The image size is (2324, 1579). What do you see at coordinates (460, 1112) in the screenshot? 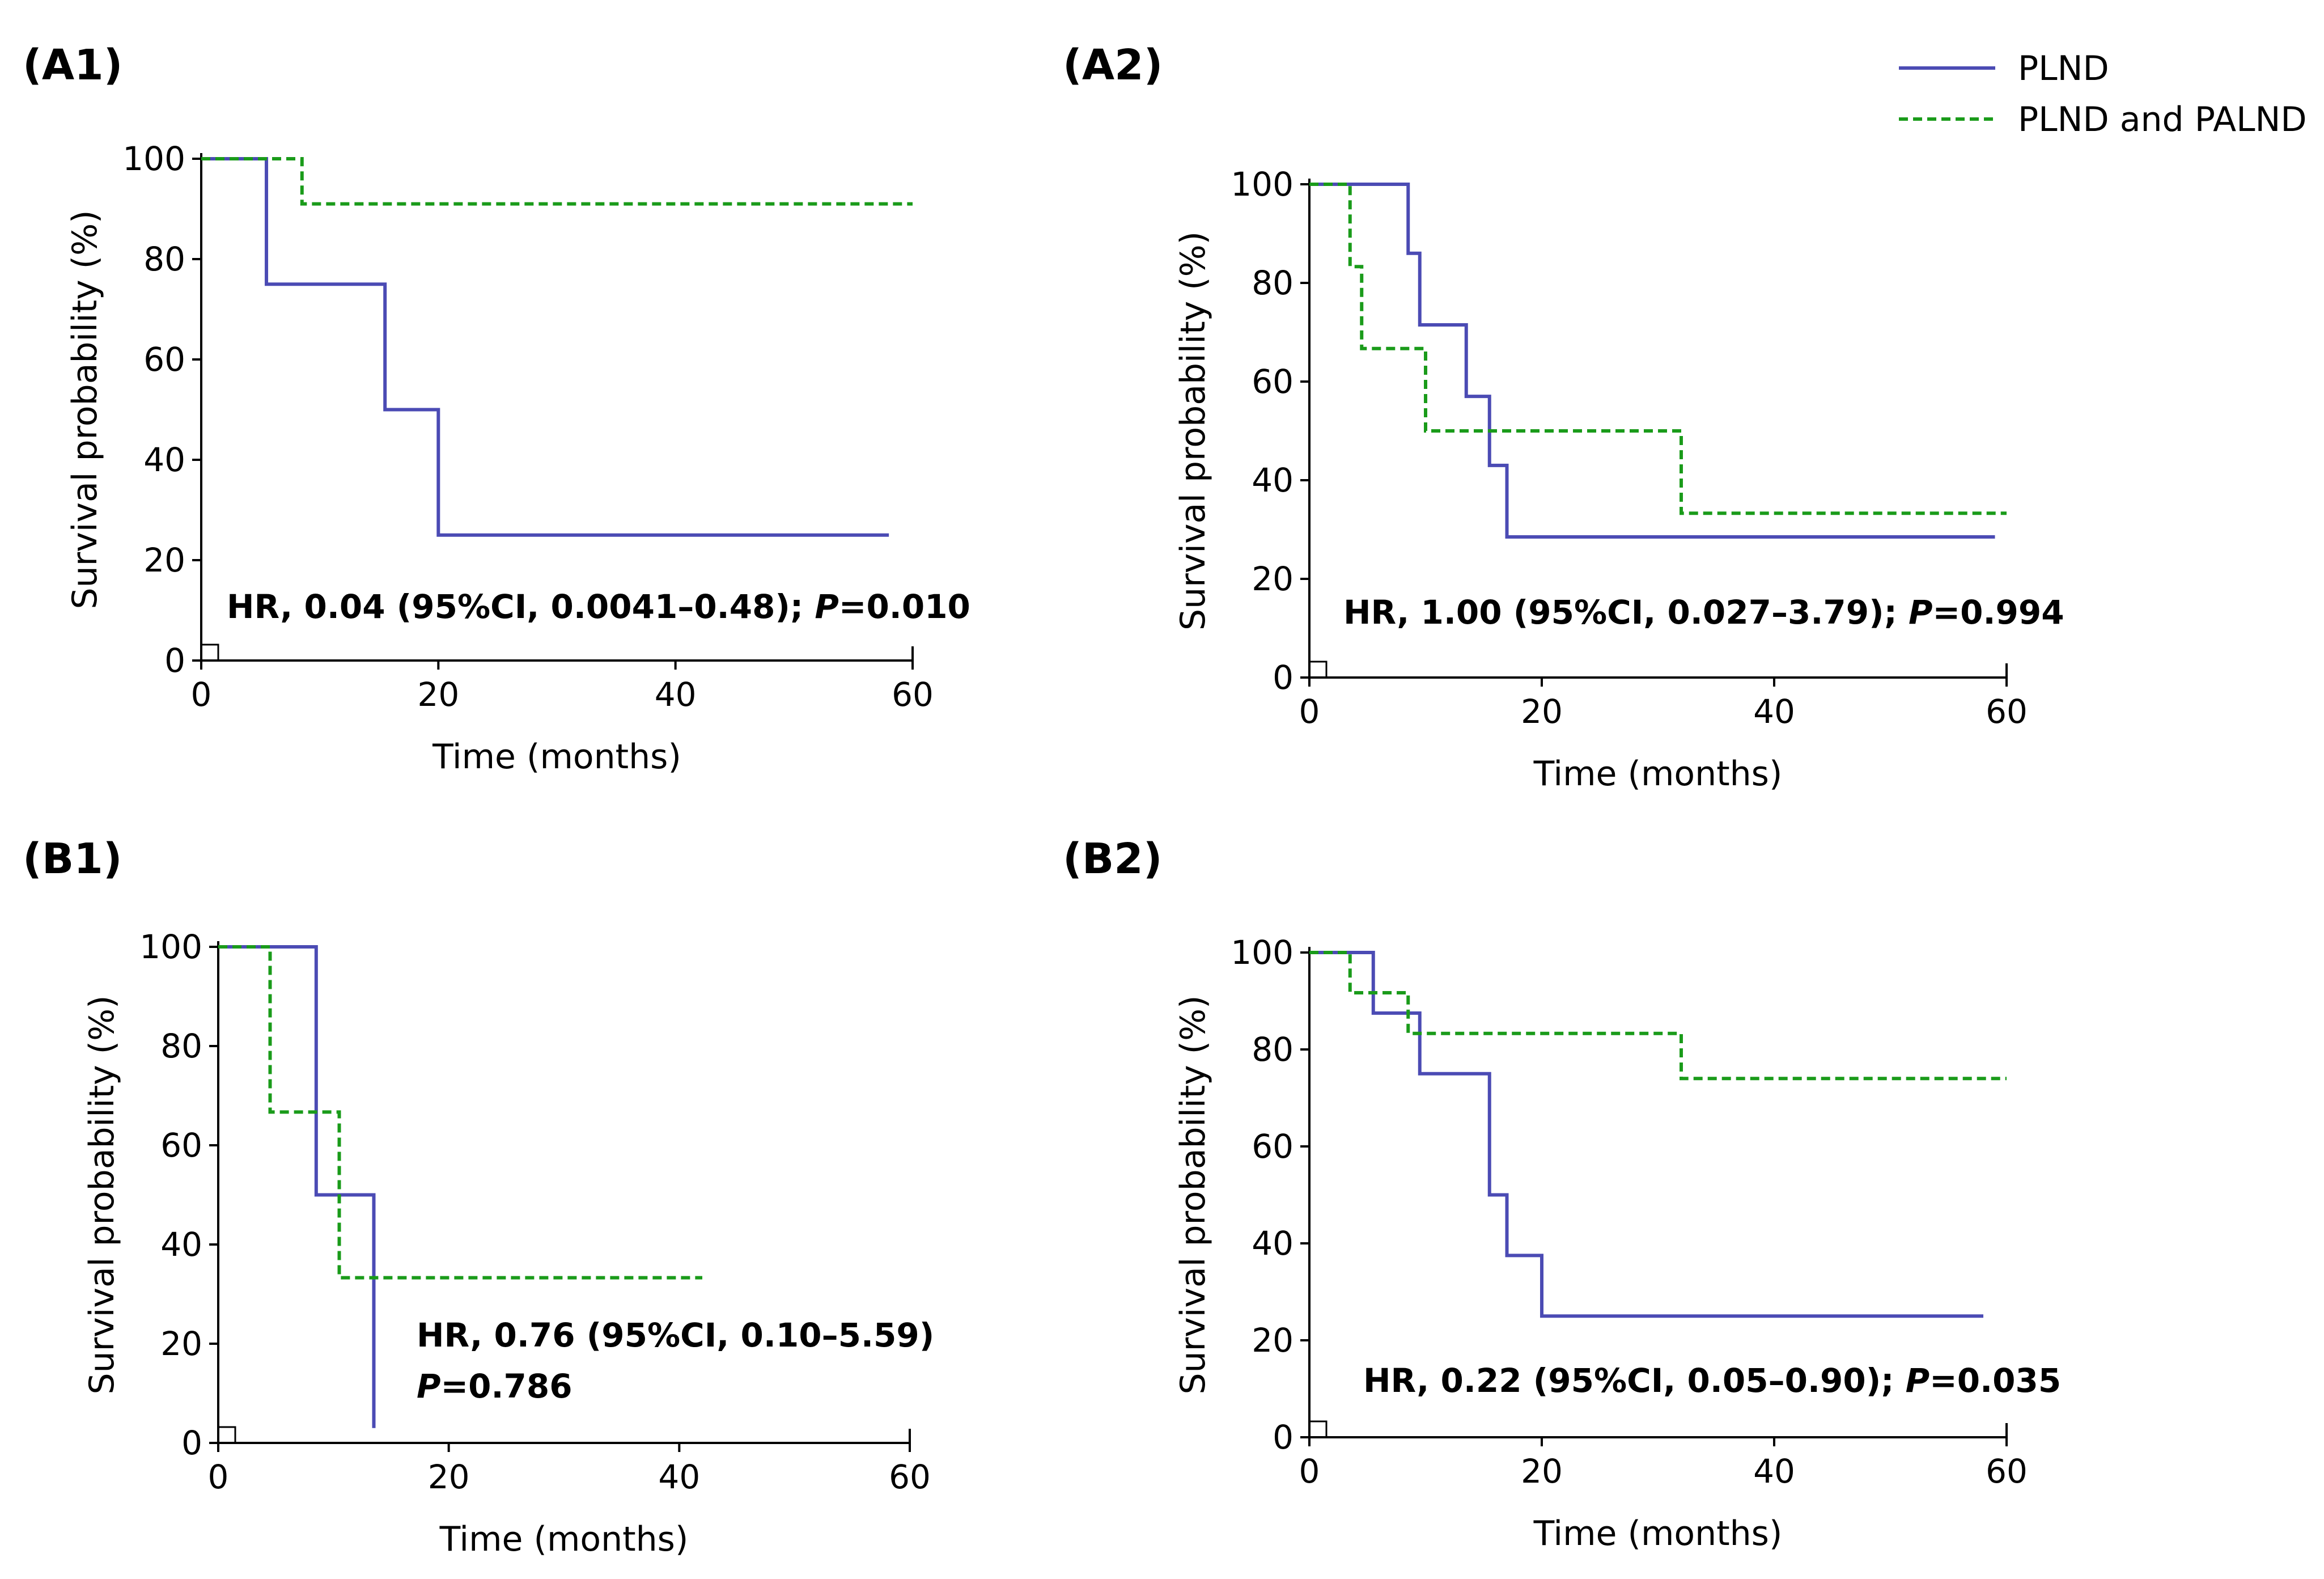
I see `series-line-plnd-palnd-b1` at bounding box center [460, 1112].